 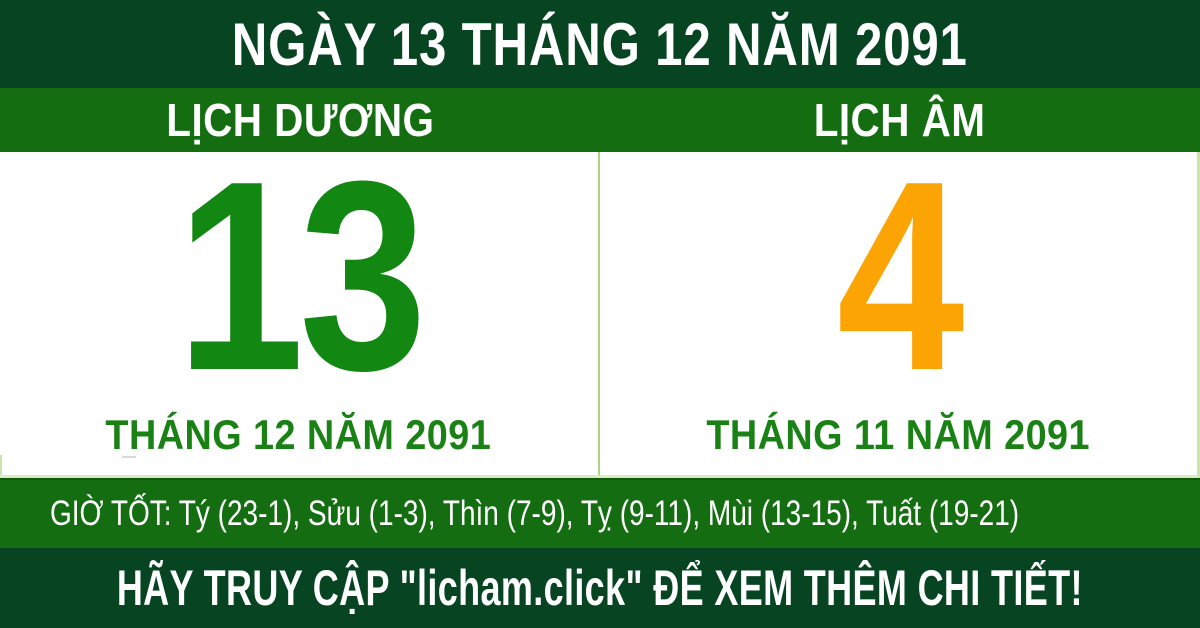 I want to click on date-title-bar: NGÀY 13 THÁNG 12 NĂM 2091, so click(x=600, y=44).